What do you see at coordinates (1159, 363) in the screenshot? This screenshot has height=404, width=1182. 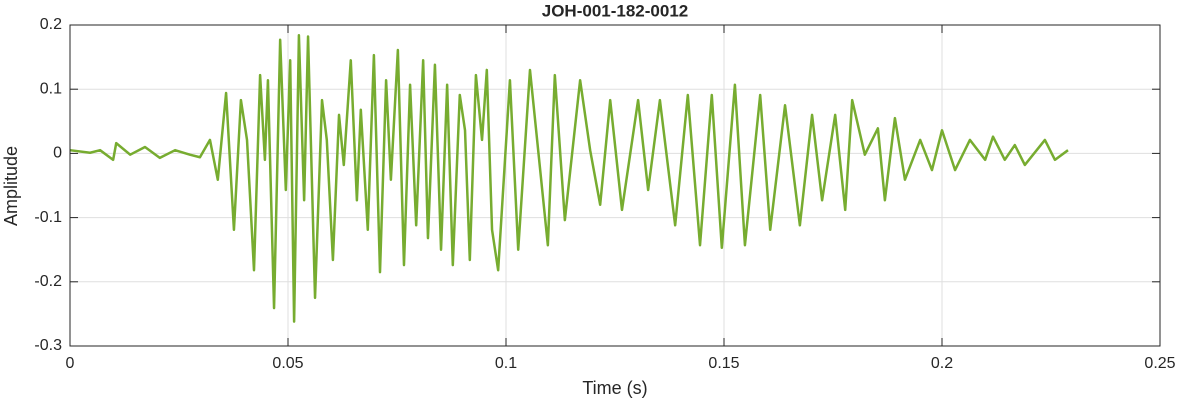 I see `x-tick-label: 0.25` at bounding box center [1159, 363].